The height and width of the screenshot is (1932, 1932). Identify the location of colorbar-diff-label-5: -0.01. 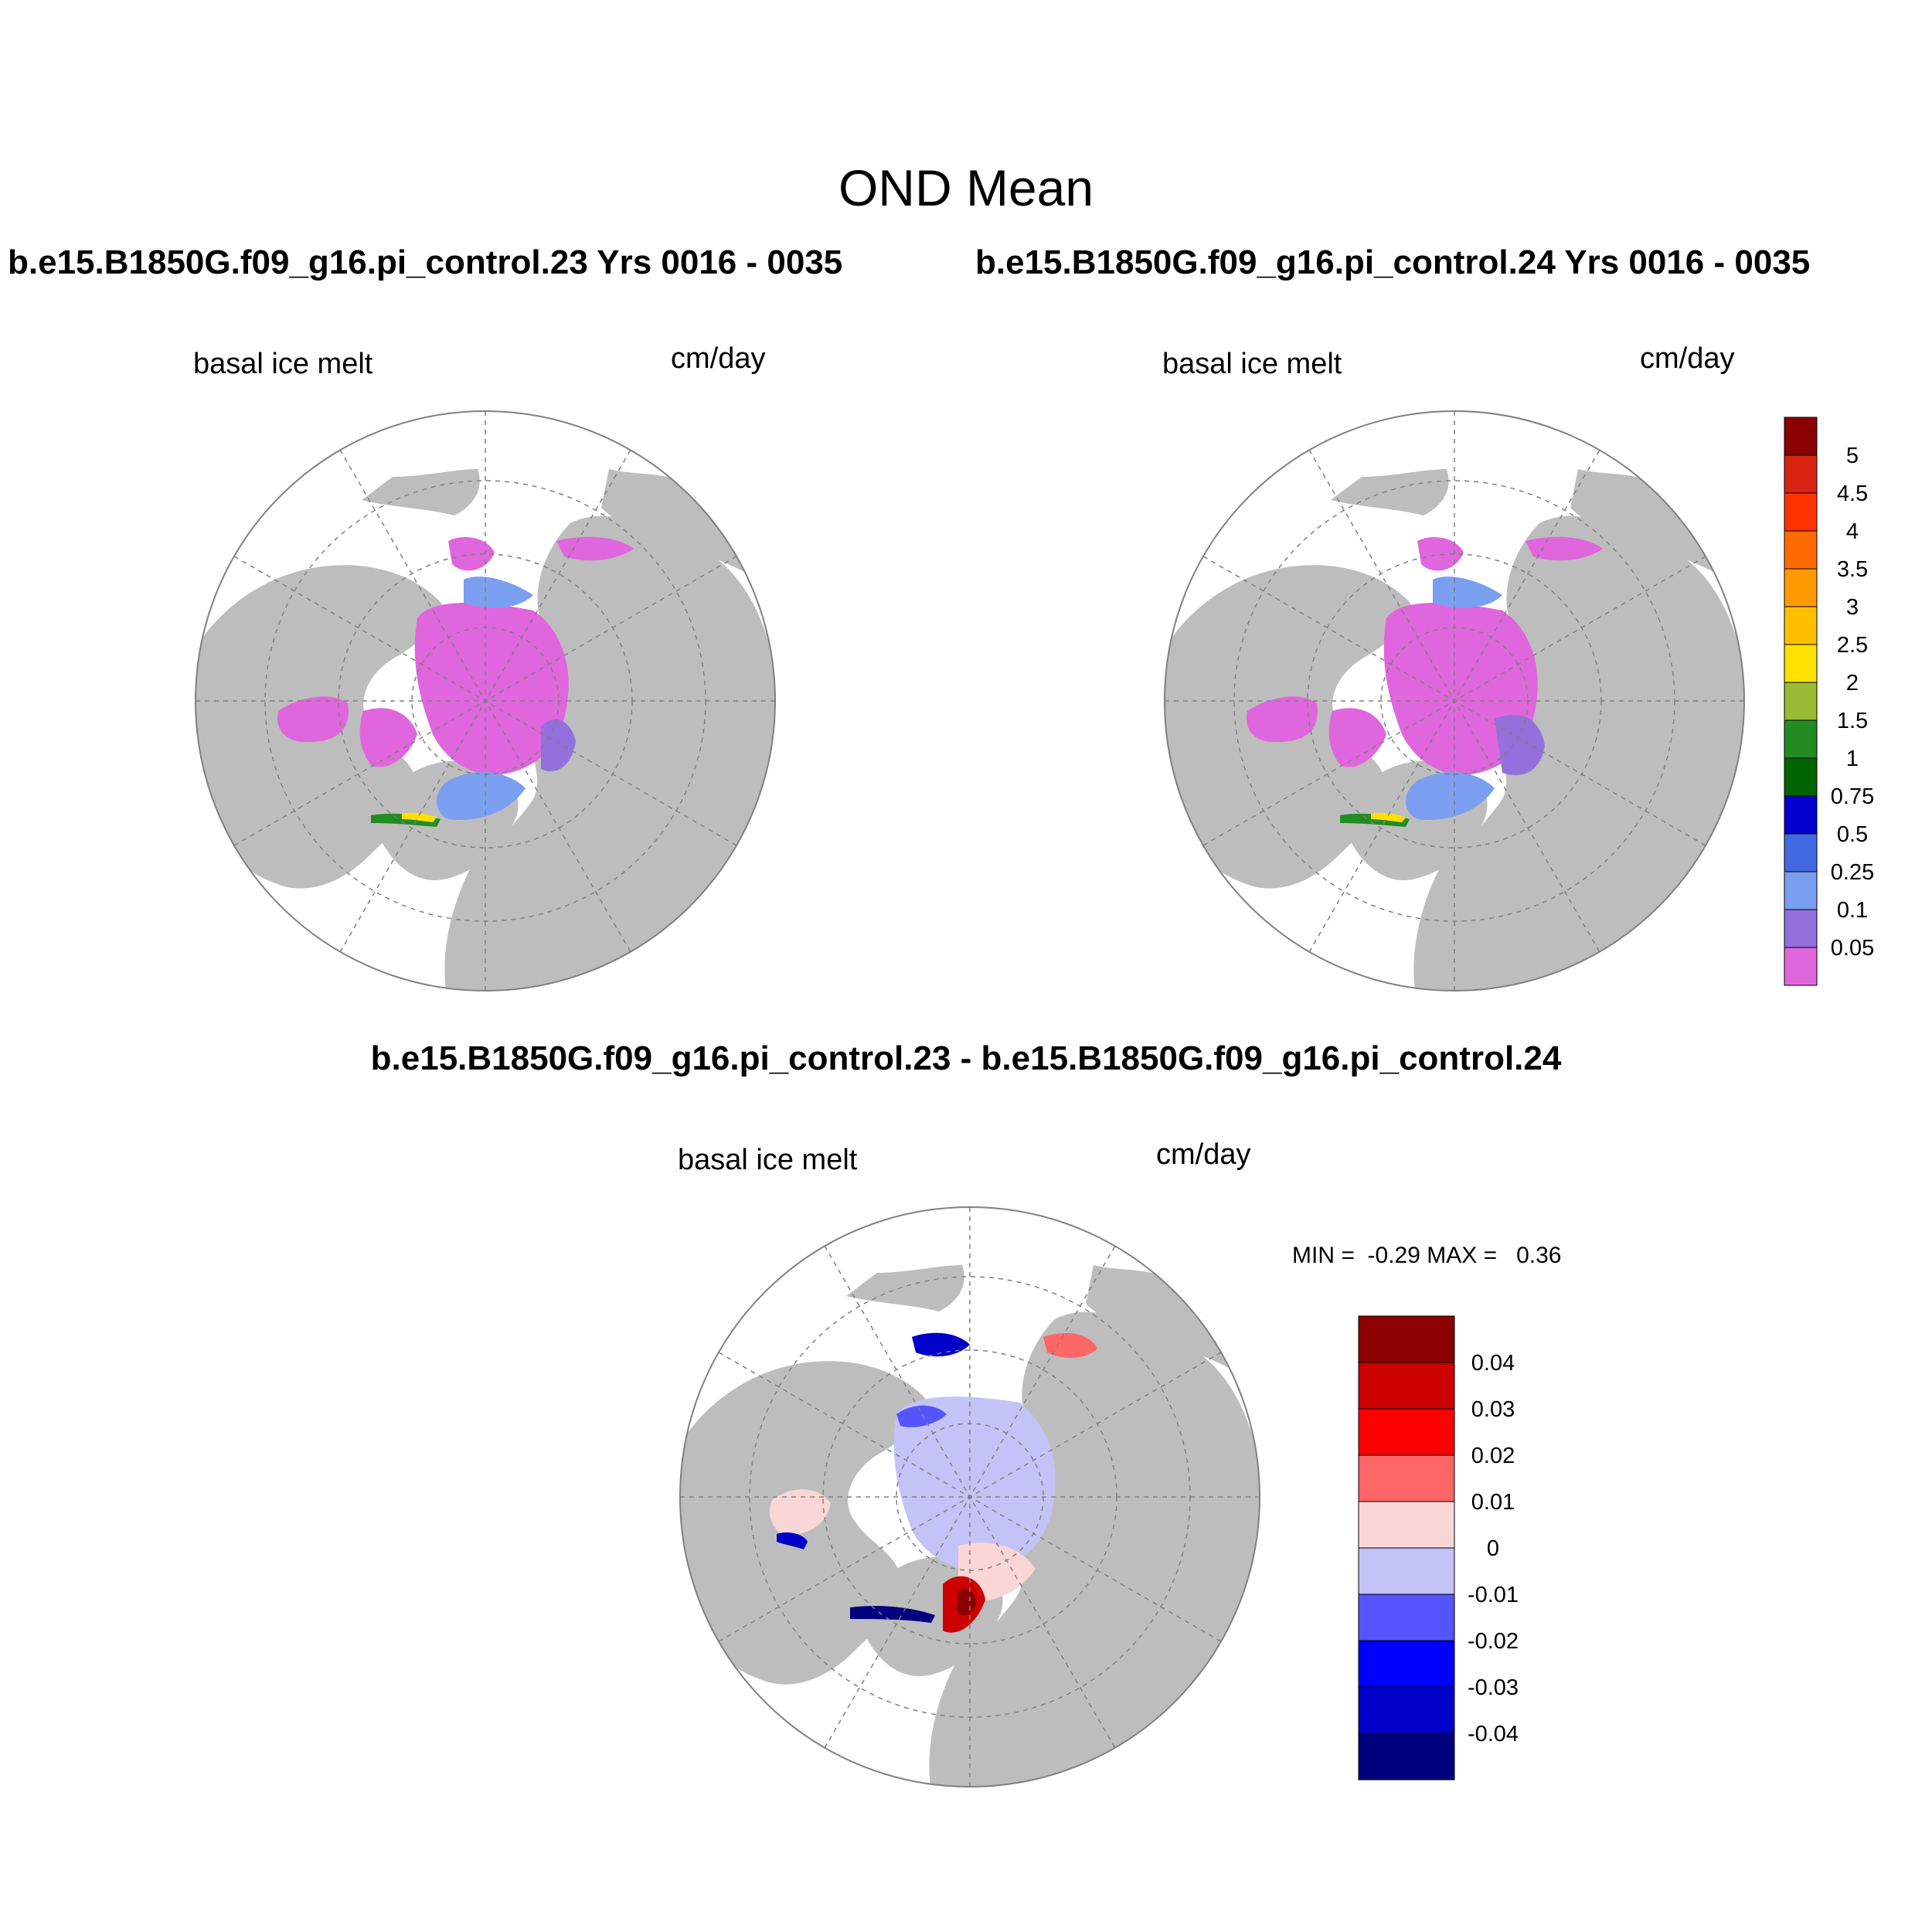
(1494, 1595).